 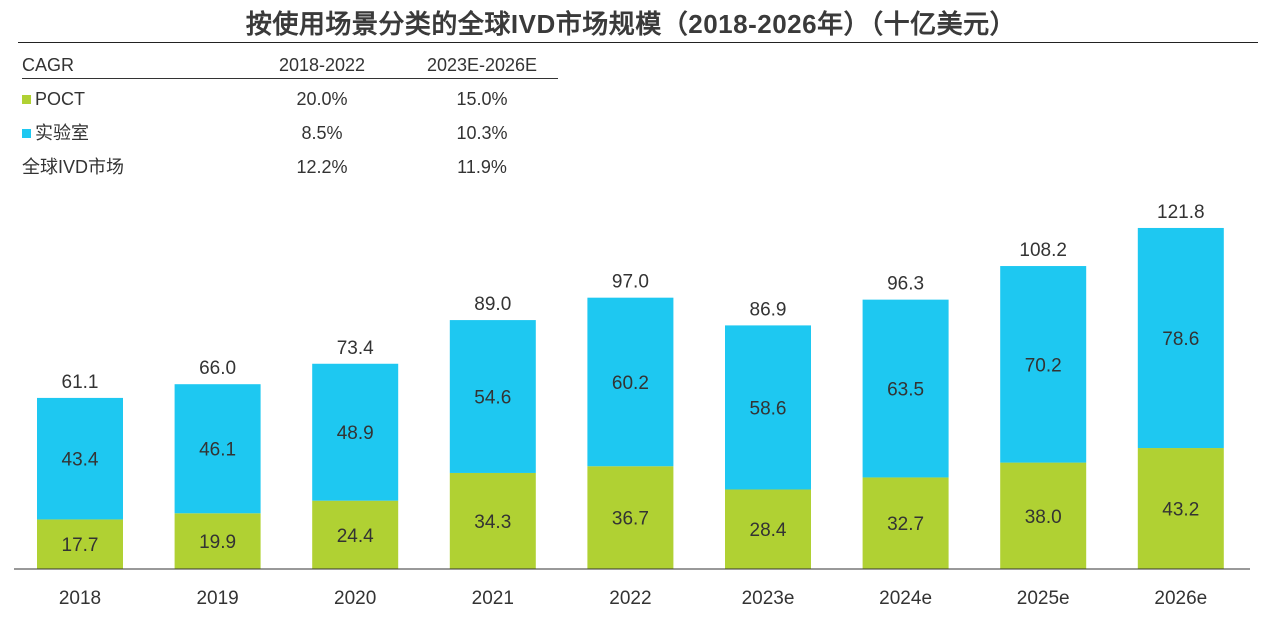 I want to click on bar-lab-2025e, so click(x=1043, y=364).